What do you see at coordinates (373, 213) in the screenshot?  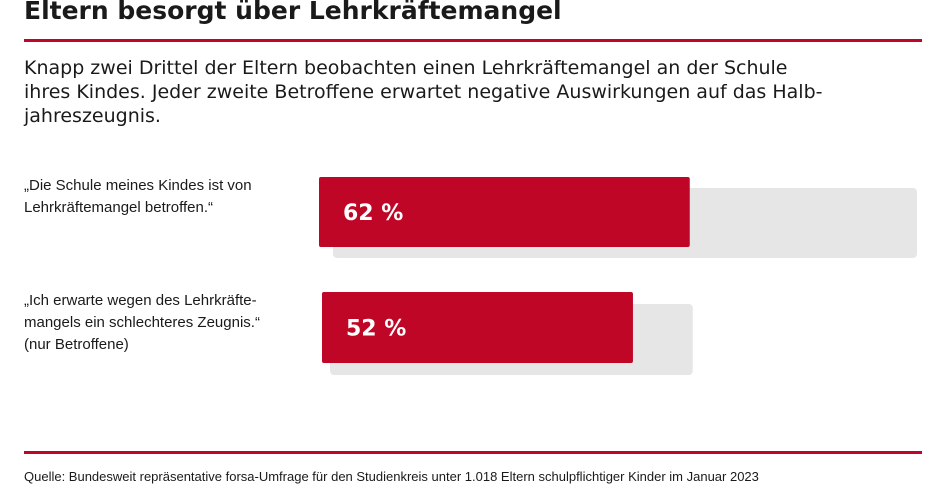 I see `bar-value-label: 62 %` at bounding box center [373, 213].